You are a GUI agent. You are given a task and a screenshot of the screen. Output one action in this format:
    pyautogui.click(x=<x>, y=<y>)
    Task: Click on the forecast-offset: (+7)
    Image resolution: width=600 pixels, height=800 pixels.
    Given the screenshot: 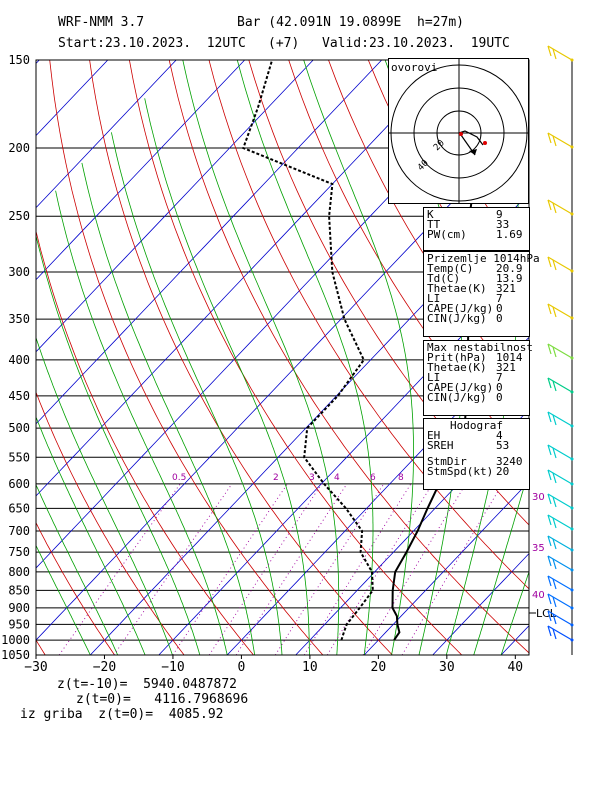 What is the action you would take?
    pyautogui.click(x=284, y=43)
    